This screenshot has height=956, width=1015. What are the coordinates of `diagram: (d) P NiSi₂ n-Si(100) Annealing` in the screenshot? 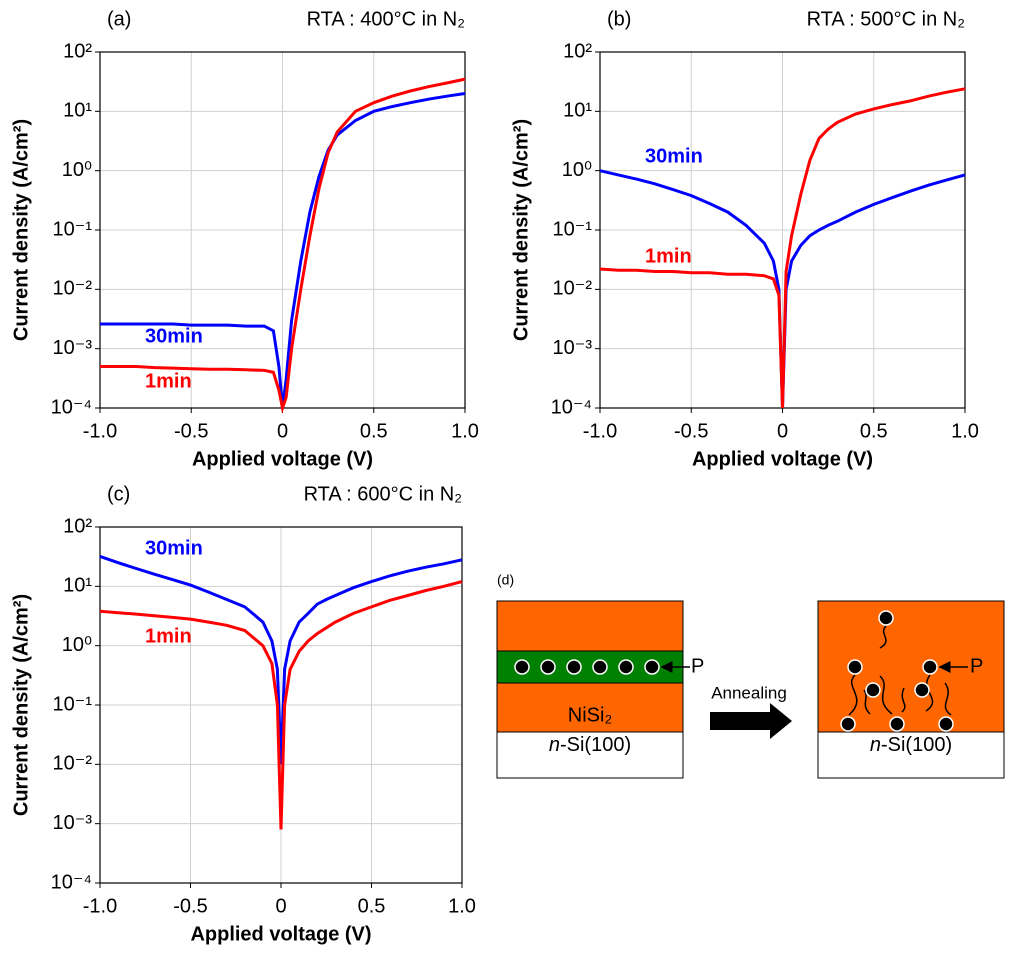 It's located at (750, 675).